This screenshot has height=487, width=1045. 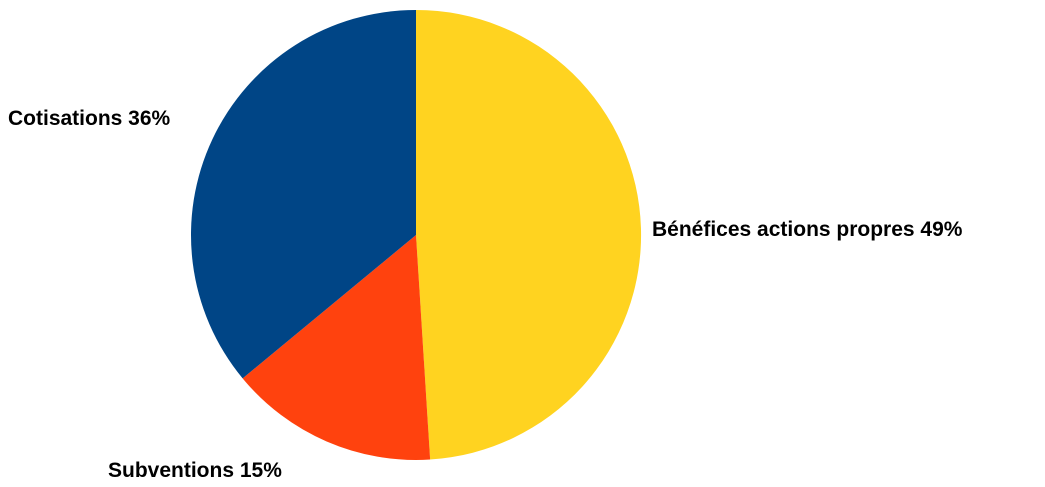 I want to click on slice-label-benefices: Bénéfices actions propres 49%, so click(x=807, y=229).